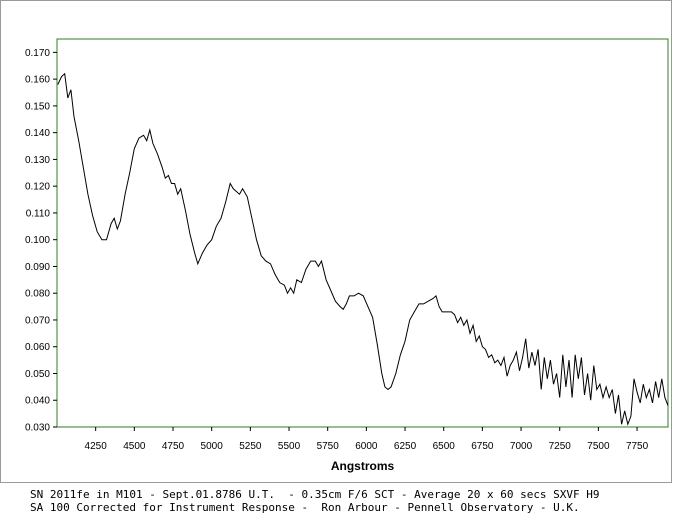 The image size is (675, 521). Describe the element at coordinates (37, 401) in the screenshot. I see `y-tick-label: 0.040` at that location.